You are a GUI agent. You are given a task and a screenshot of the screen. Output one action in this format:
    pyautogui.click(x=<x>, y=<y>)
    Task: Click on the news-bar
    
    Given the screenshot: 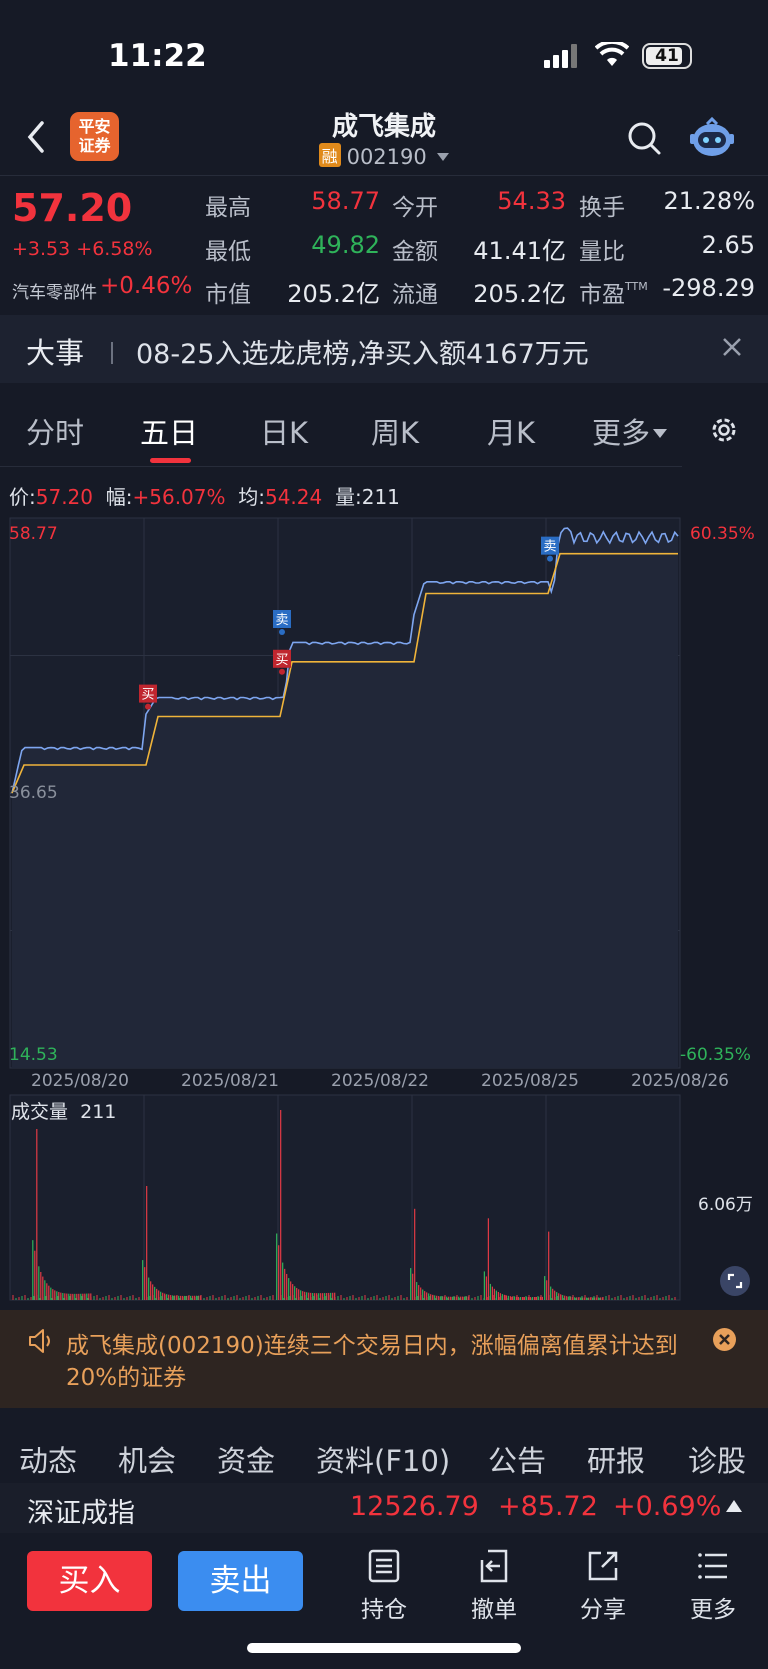 What is the action you would take?
    pyautogui.click(x=384, y=349)
    